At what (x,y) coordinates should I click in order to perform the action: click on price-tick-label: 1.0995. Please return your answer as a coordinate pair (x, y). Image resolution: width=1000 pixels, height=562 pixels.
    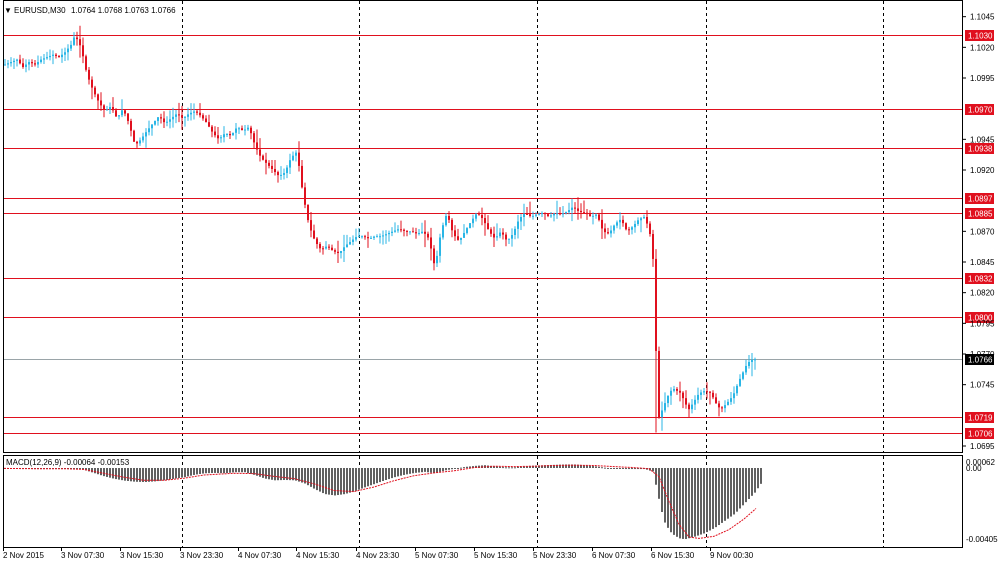
    Looking at the image, I should click on (982, 78).